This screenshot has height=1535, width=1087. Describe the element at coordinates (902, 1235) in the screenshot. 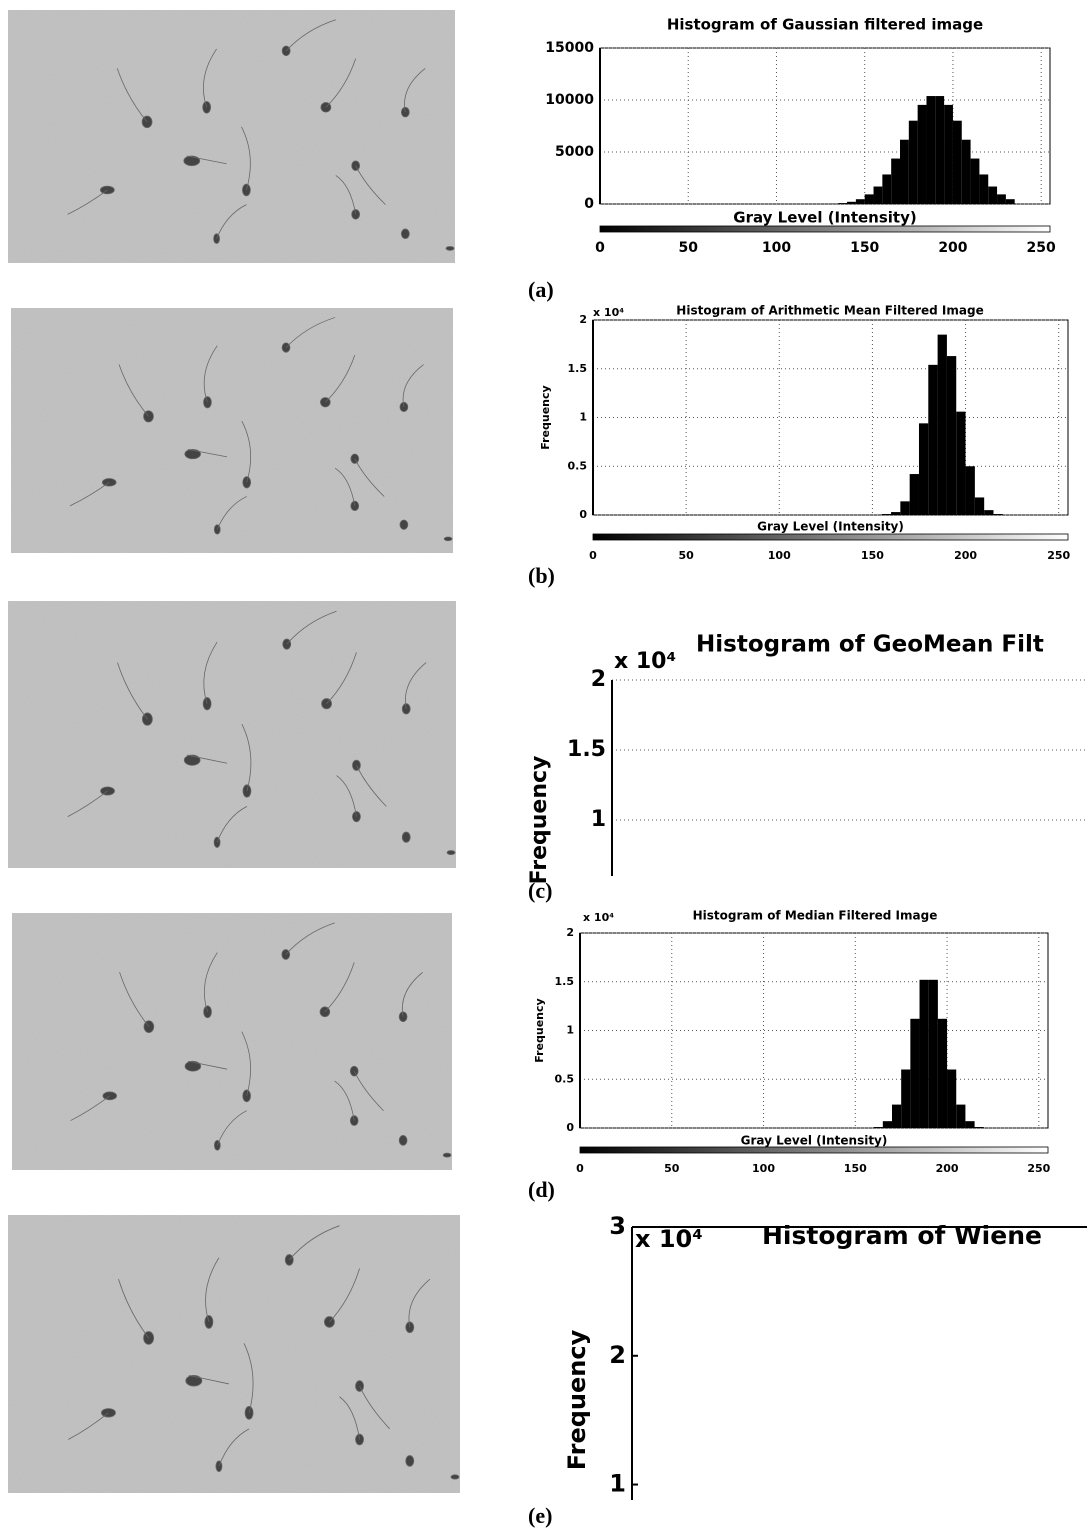

I see `chart-title: Histogram of Wiene` at that location.